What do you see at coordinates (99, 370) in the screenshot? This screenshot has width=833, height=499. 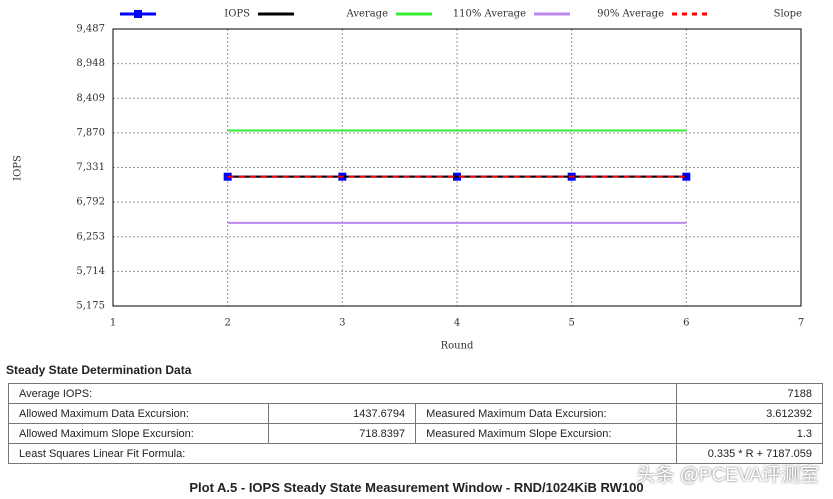 I see `table-title: Steady State Determination Data` at bounding box center [99, 370].